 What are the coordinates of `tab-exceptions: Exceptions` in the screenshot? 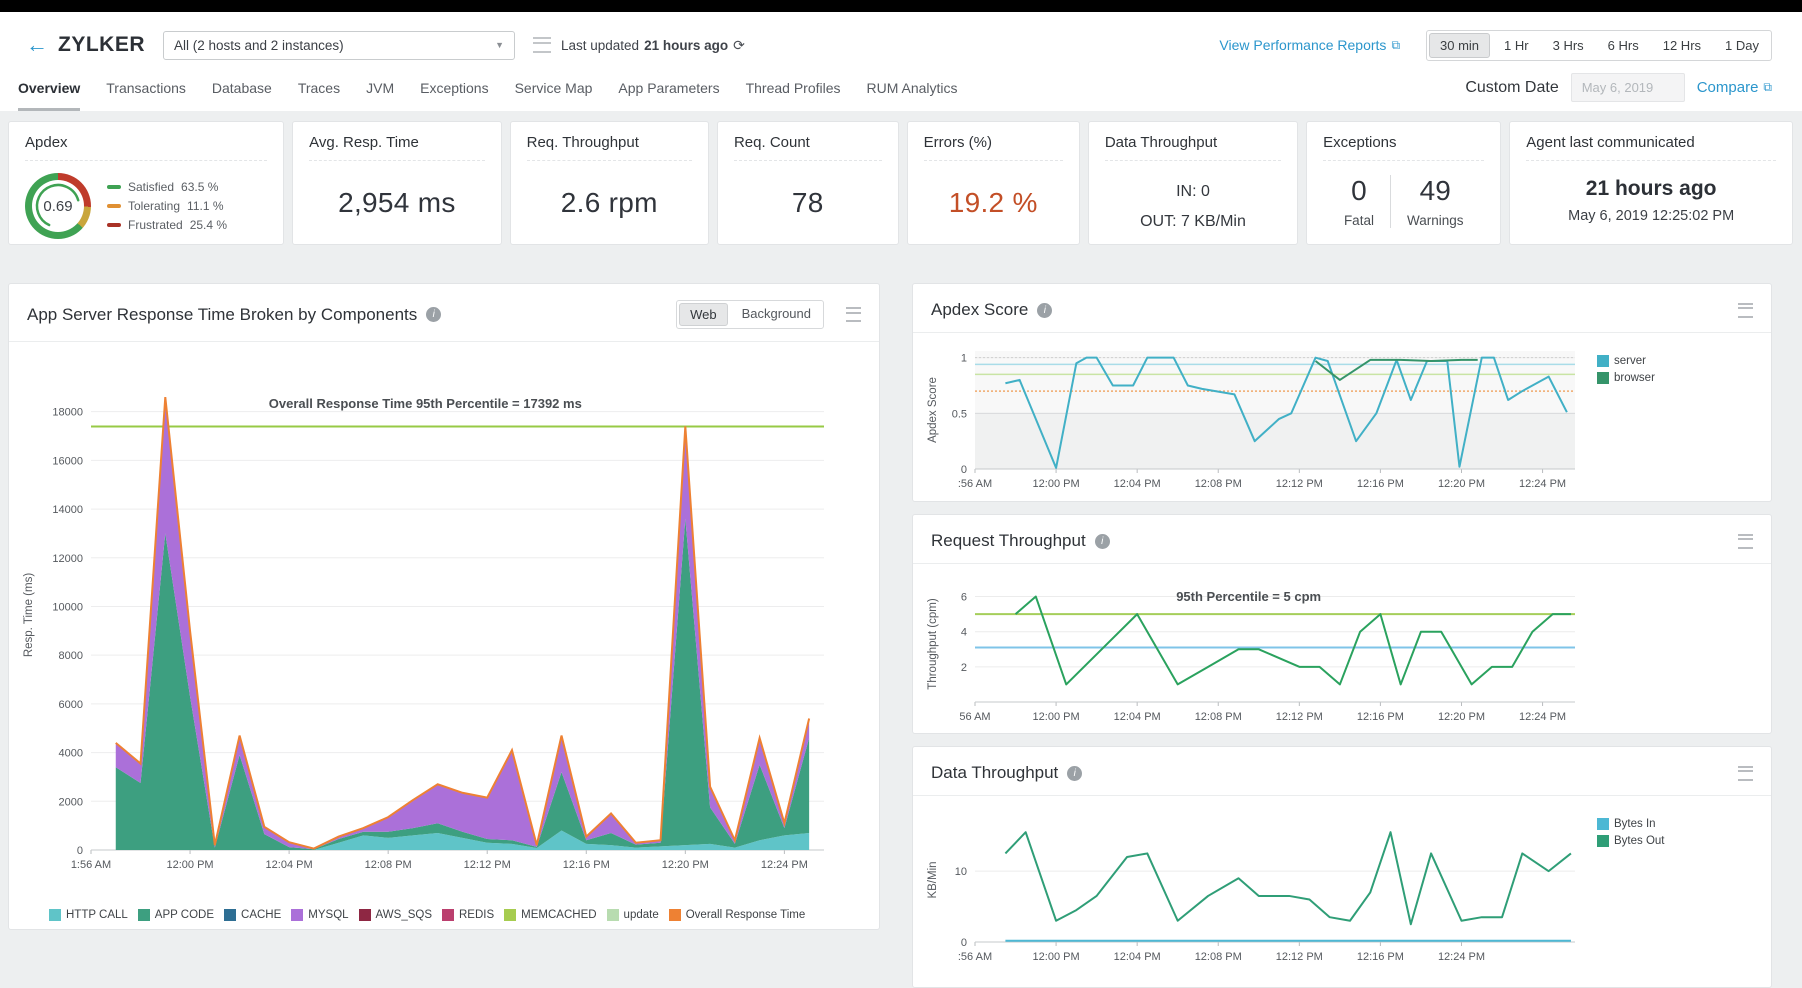 It's located at (454, 88).